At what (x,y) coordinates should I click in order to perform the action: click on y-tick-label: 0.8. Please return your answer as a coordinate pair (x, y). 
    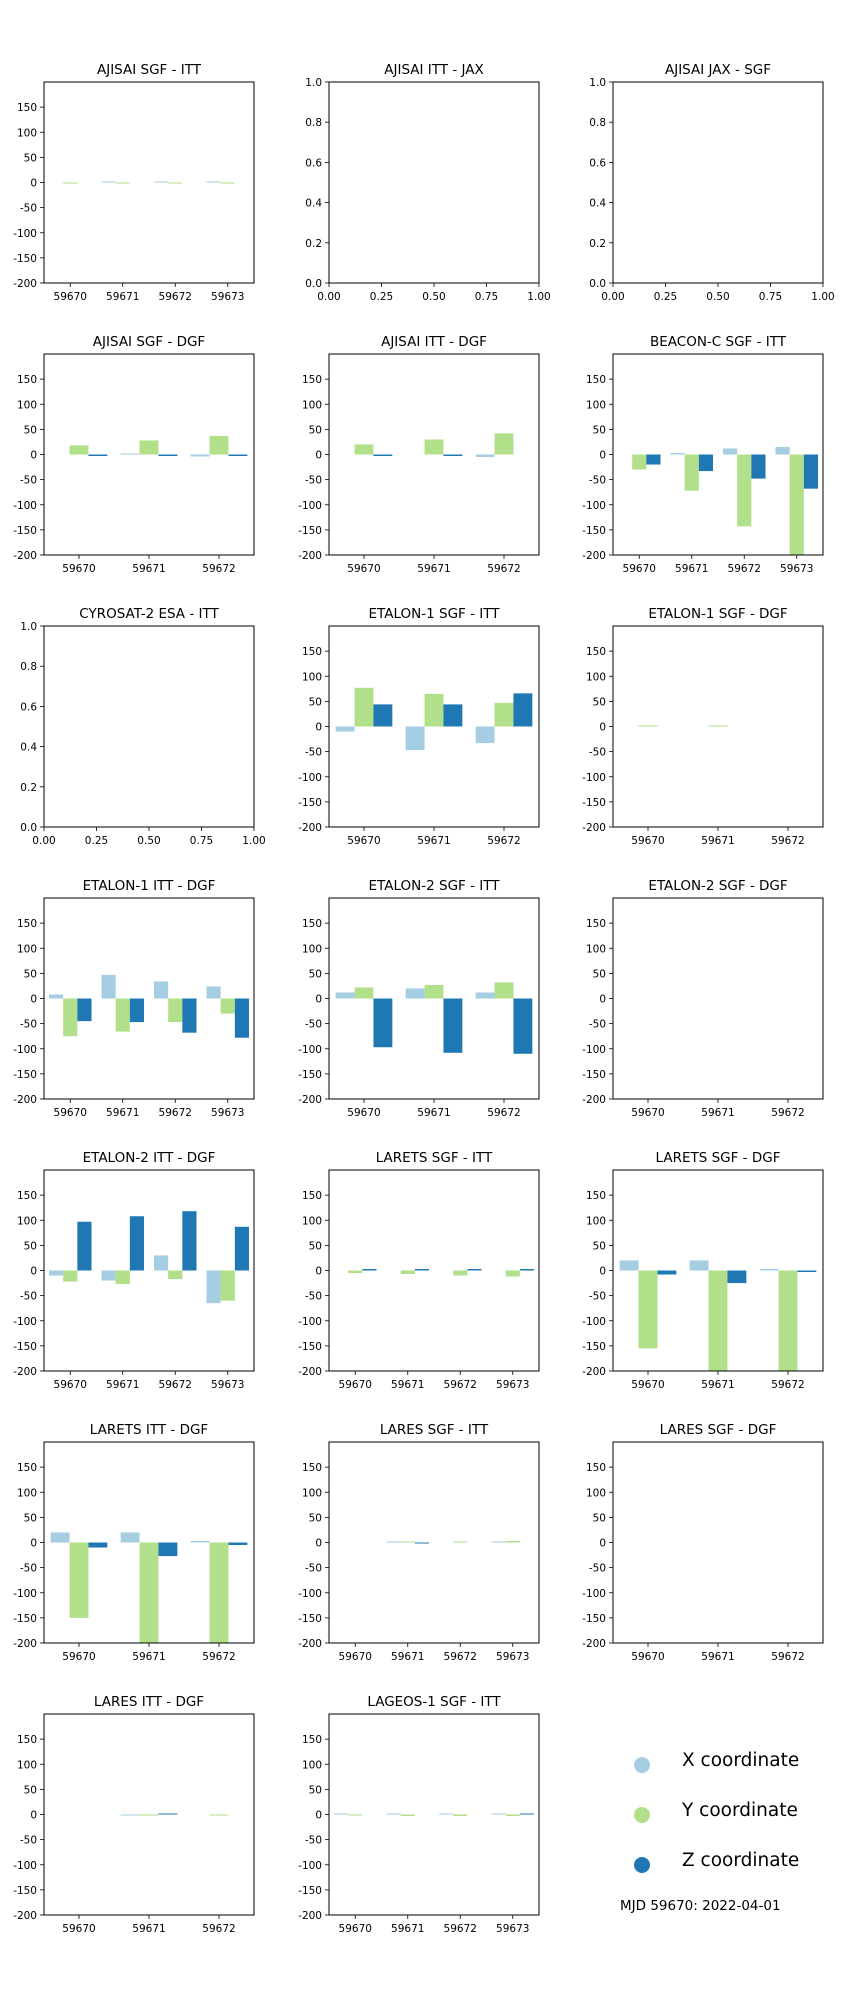
    Looking at the image, I should click on (313, 123).